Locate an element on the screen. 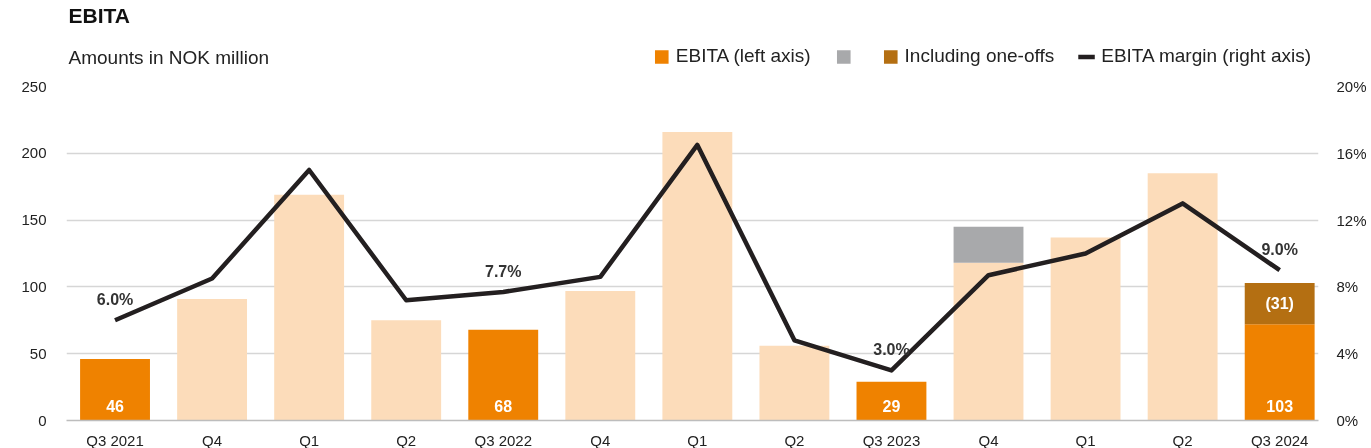 This screenshot has height=448, width=1371. chart-title: EBITA is located at coordinates (99, 15).